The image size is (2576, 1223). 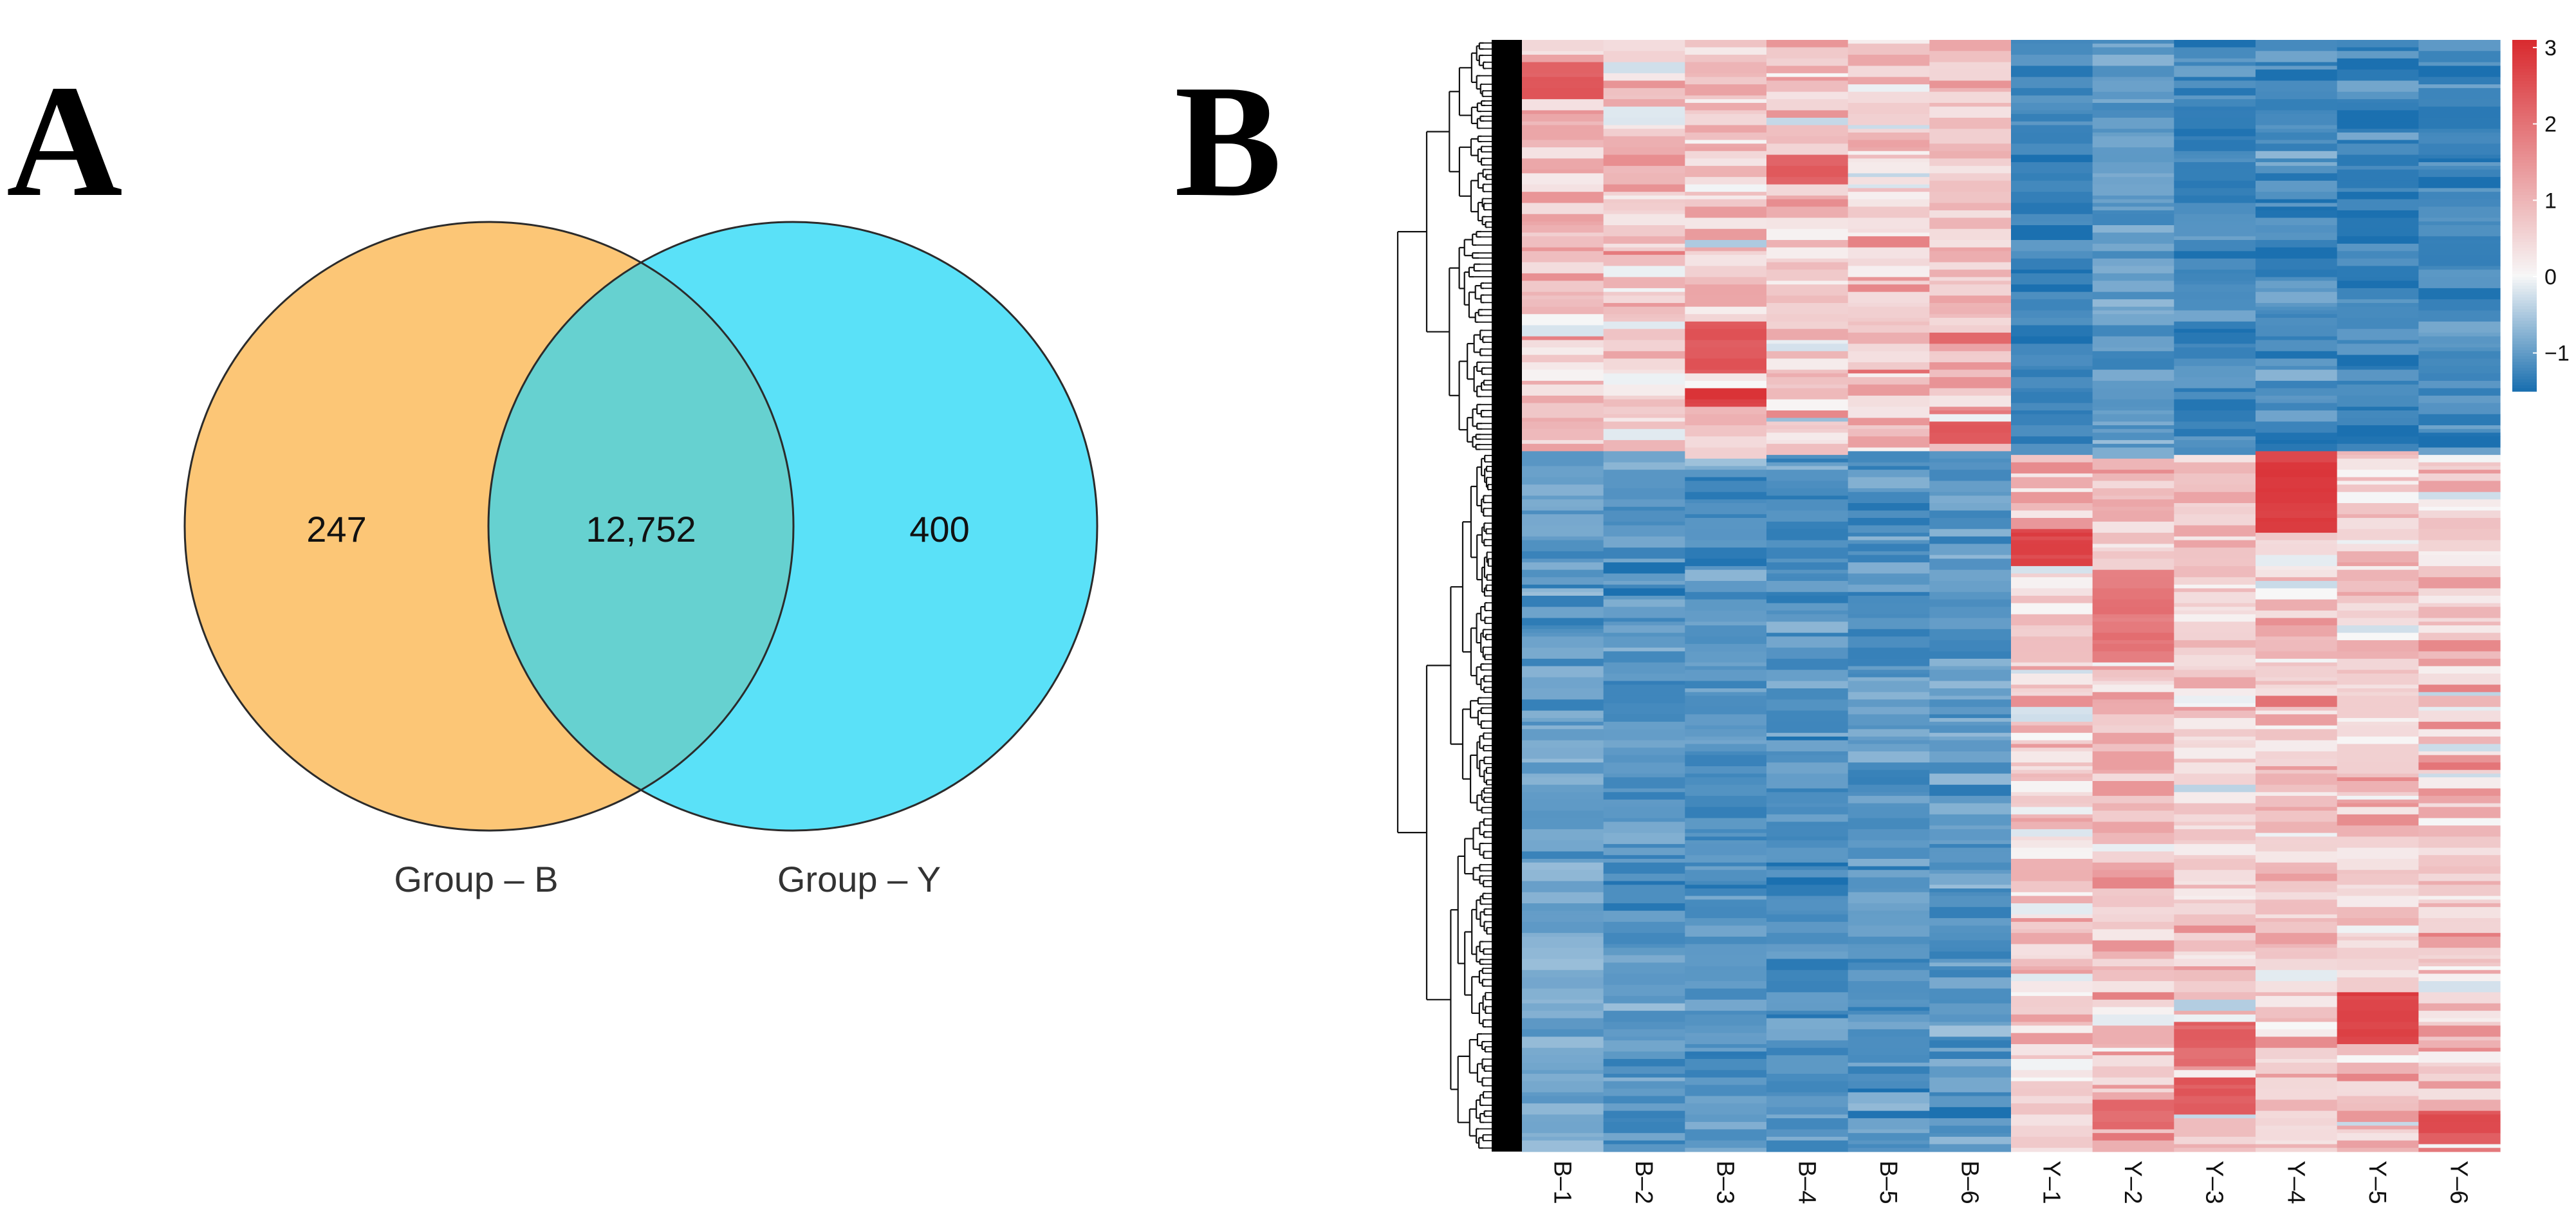 What do you see at coordinates (2557, 354) in the screenshot?
I see `color-scale-tick-label: −1` at bounding box center [2557, 354].